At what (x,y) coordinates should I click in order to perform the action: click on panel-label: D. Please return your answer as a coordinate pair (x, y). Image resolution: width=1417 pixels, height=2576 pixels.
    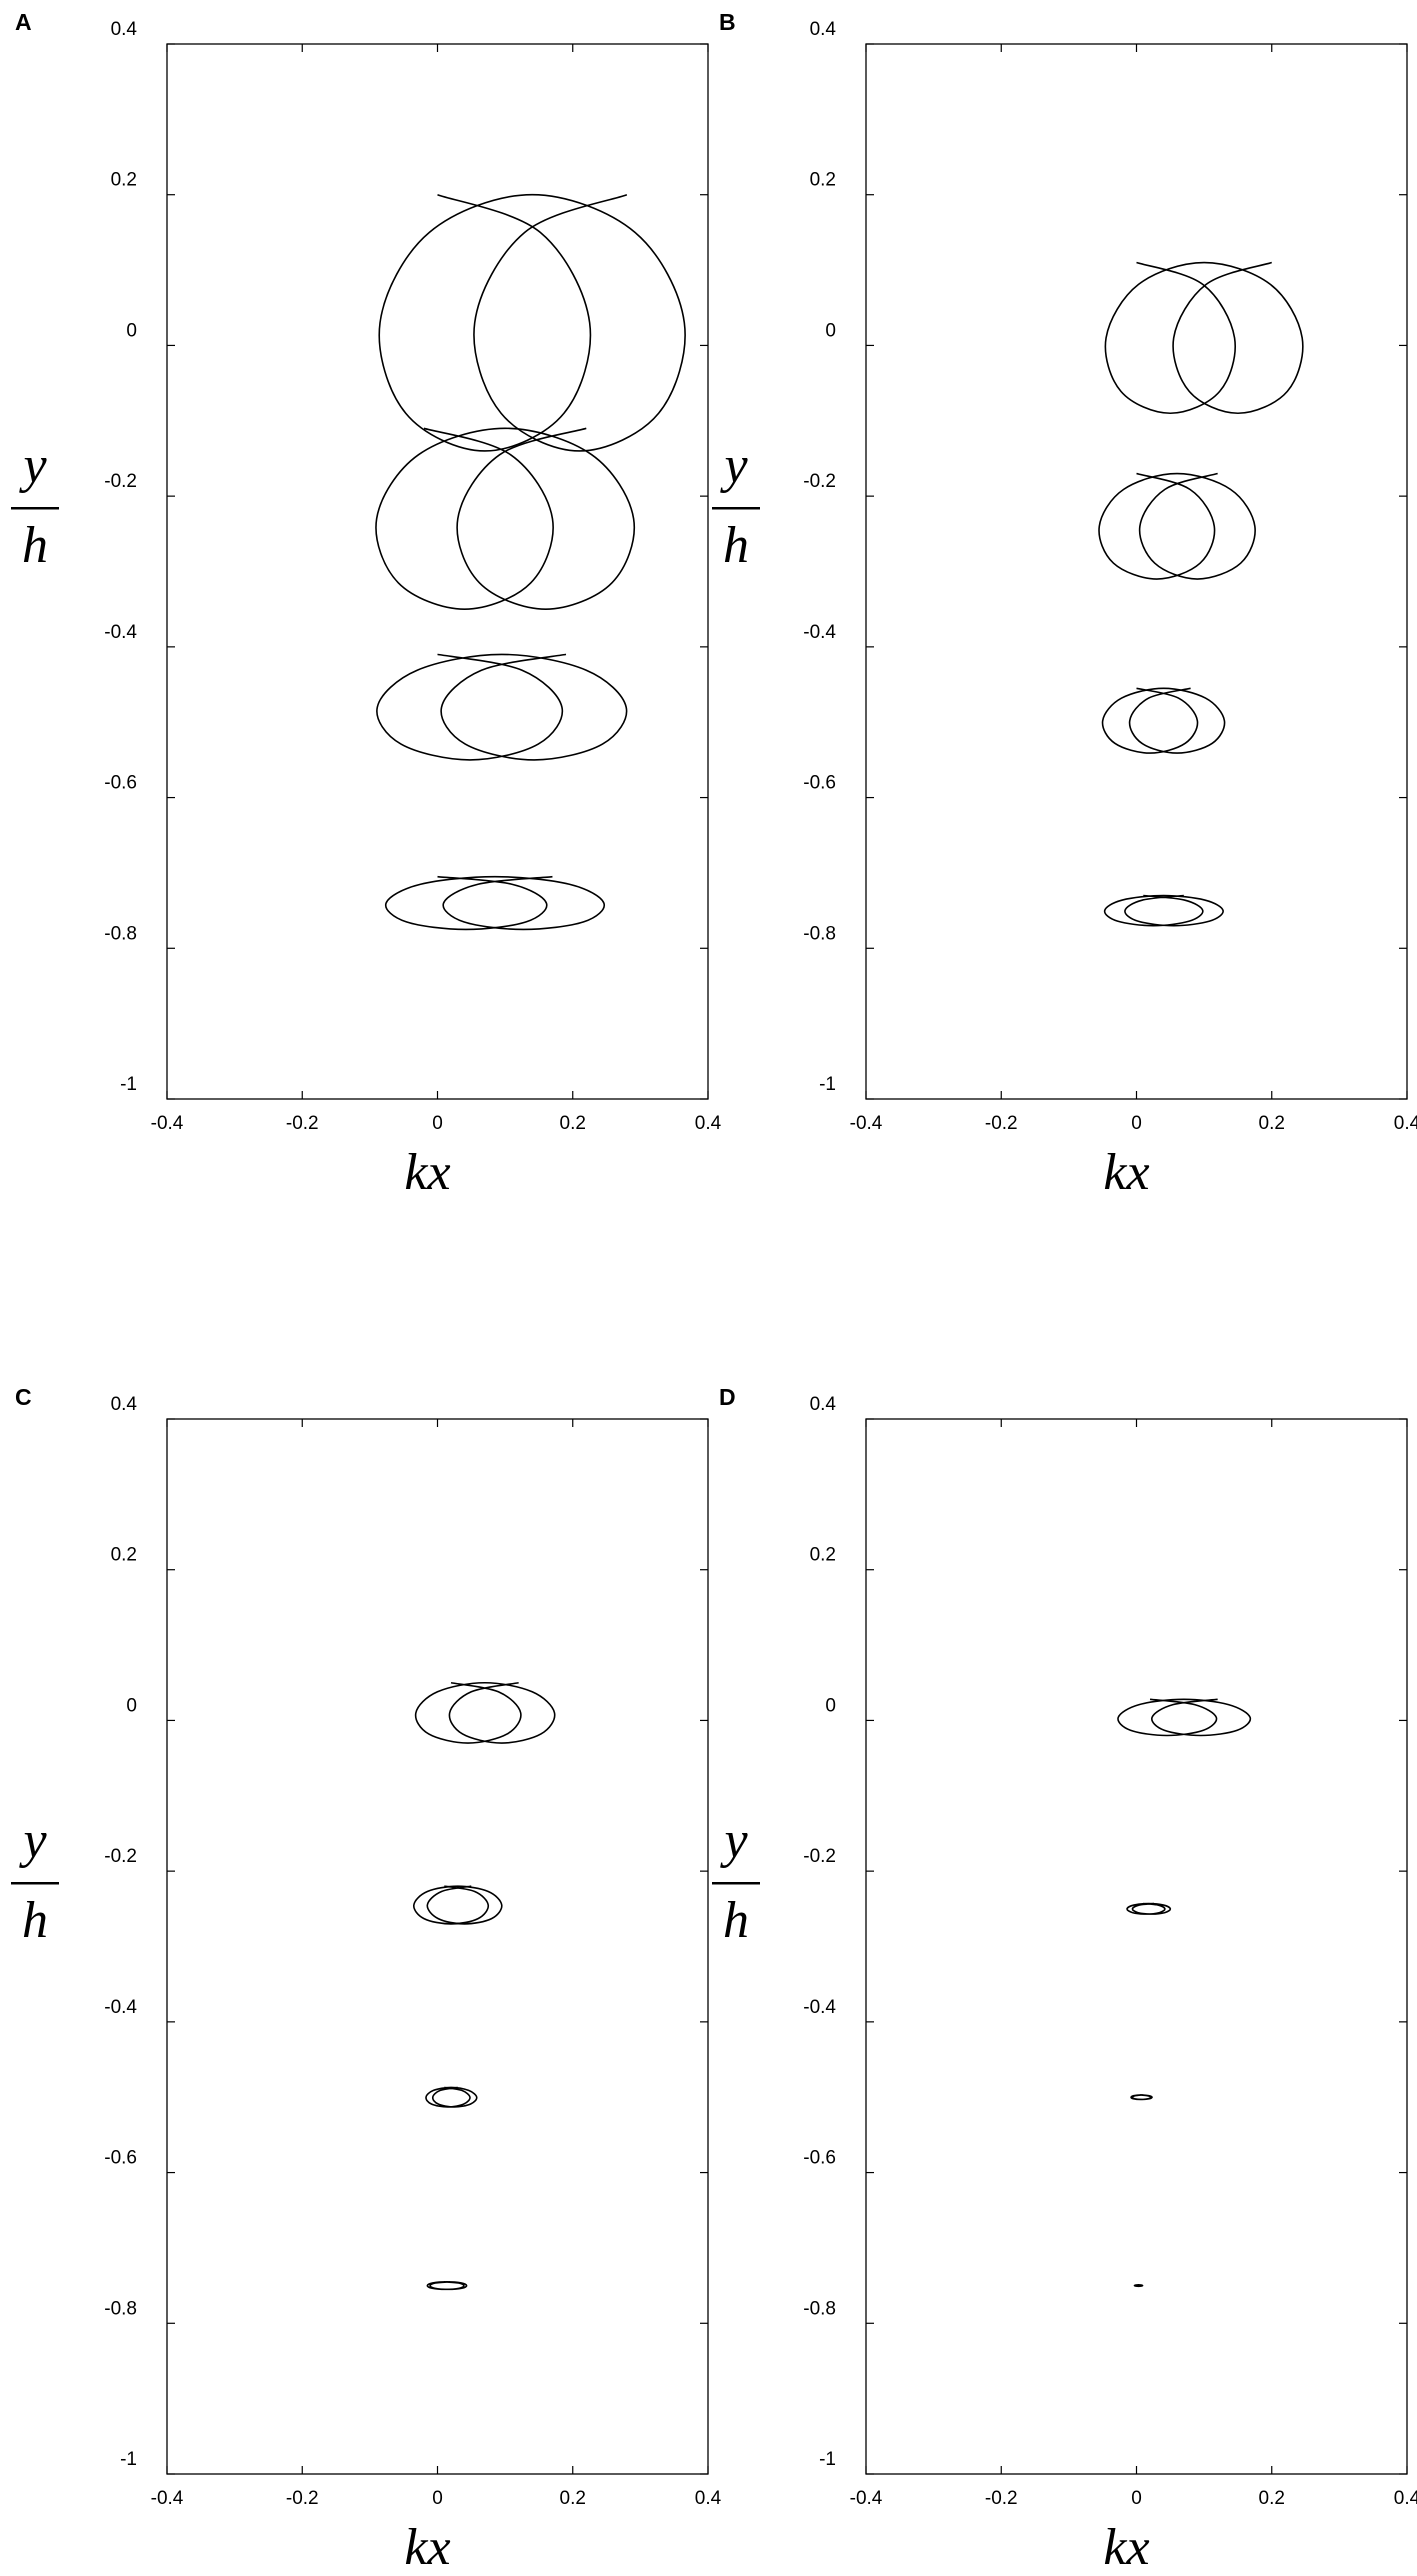
    Looking at the image, I should click on (727, 1397).